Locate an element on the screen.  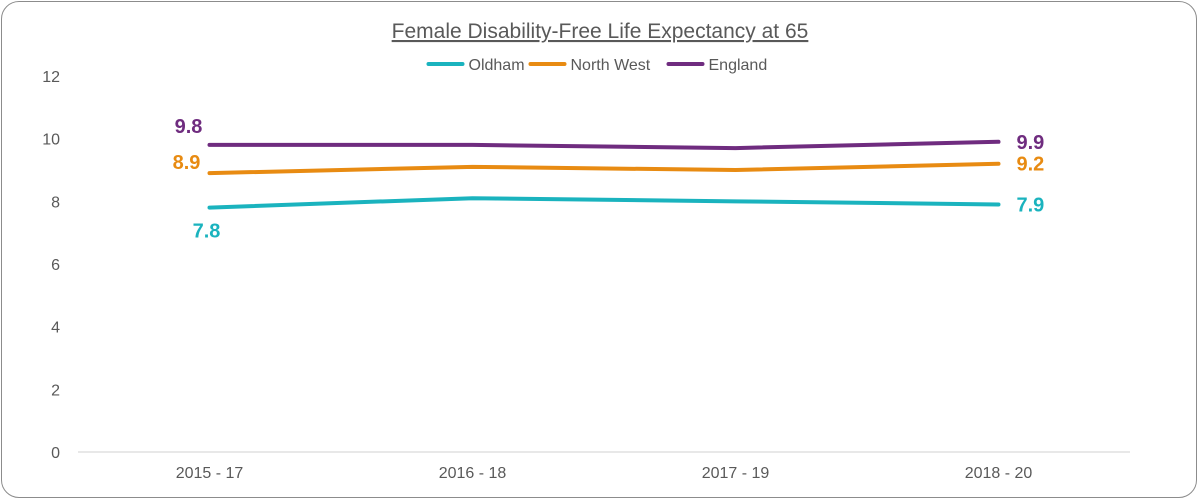
y-tick-label: 4 is located at coordinates (55, 328).